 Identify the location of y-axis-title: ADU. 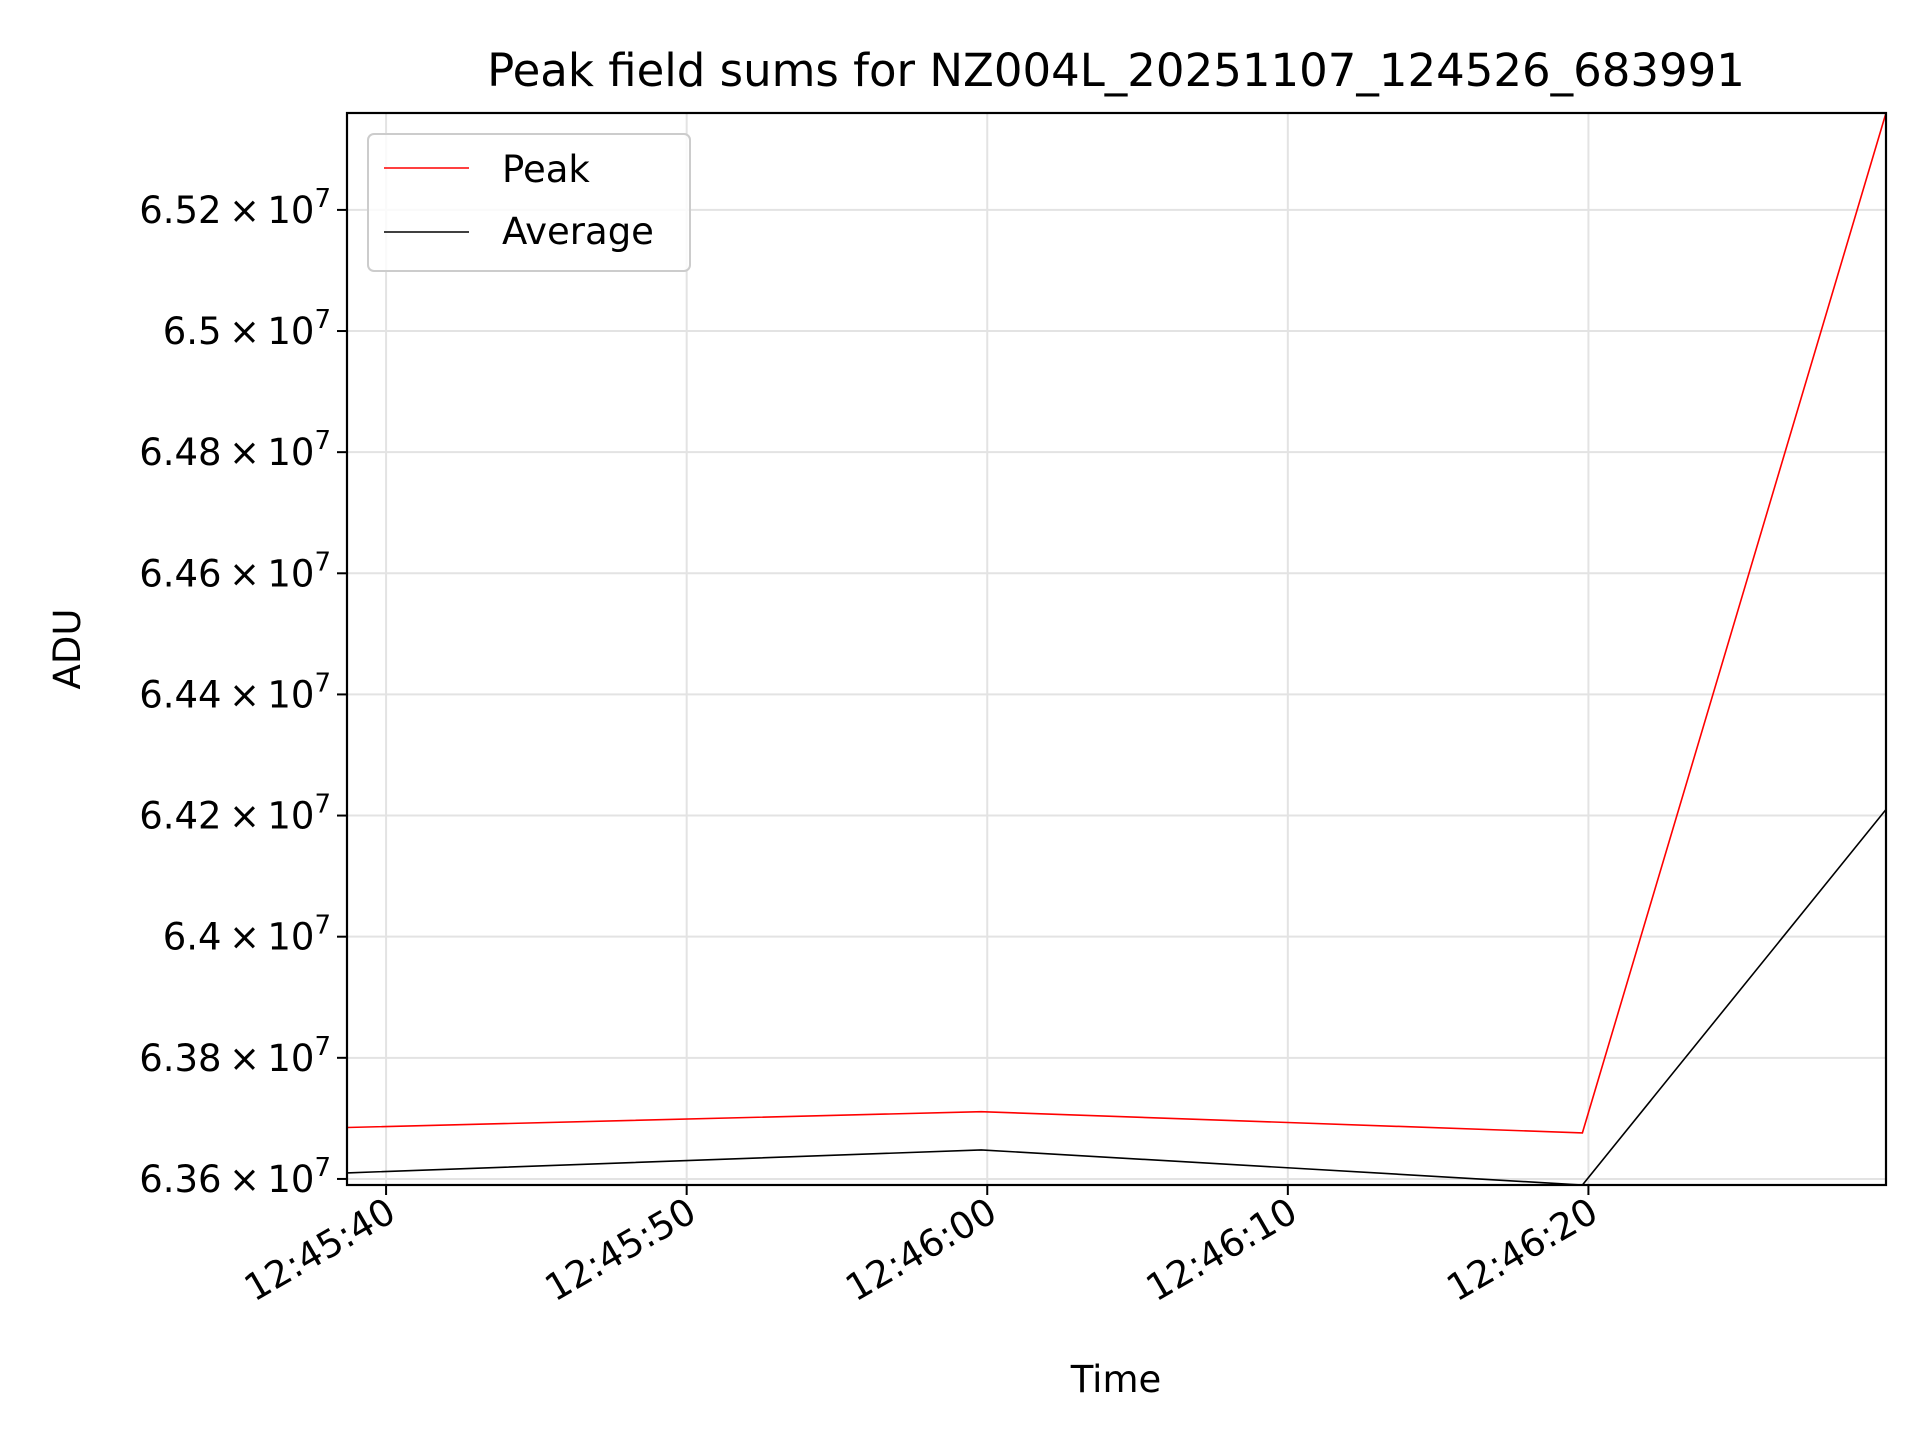
(67, 649).